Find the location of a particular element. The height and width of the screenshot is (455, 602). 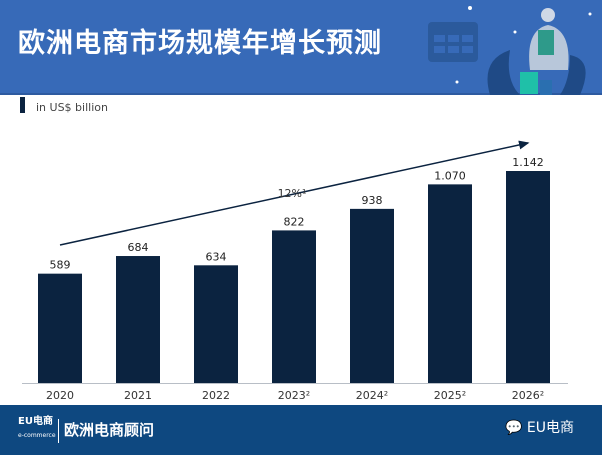

wechat-label: EU电商 is located at coordinates (550, 428).